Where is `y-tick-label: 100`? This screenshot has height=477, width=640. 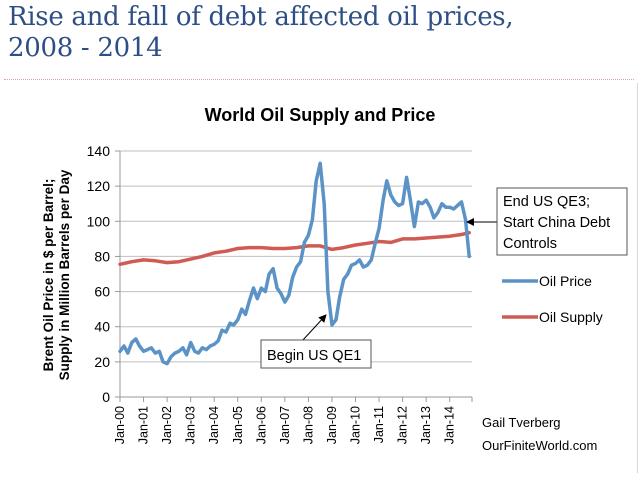 y-tick-label: 100 is located at coordinates (99, 221).